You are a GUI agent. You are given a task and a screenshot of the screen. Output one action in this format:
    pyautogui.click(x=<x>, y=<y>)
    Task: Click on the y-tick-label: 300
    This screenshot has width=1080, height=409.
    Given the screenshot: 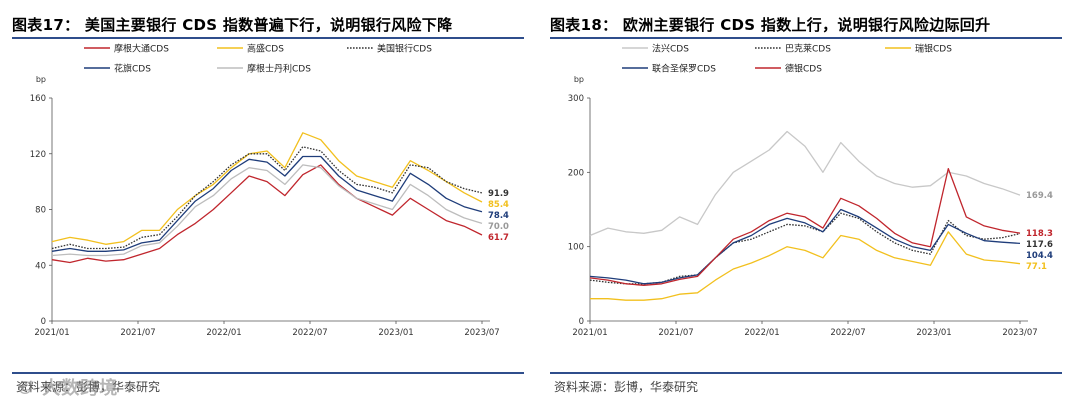 What is the action you would take?
    pyautogui.click(x=576, y=99)
    